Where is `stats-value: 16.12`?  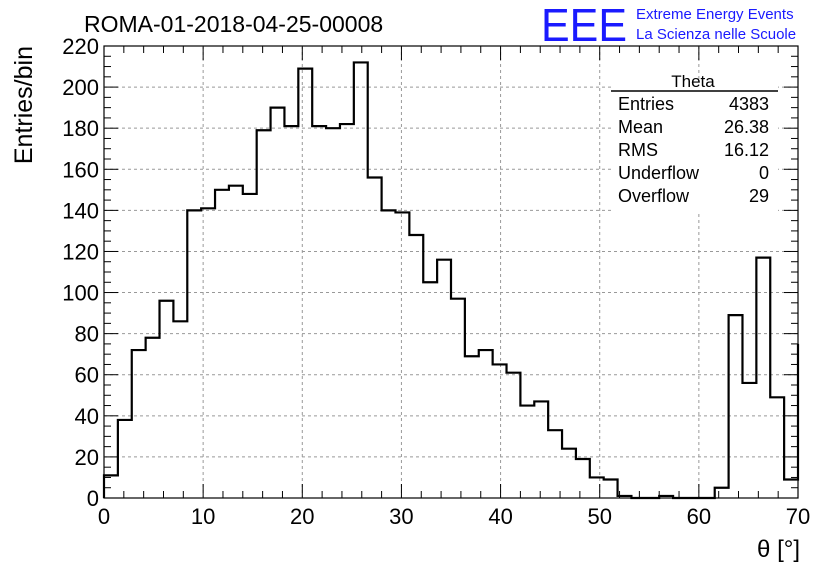 stats-value: 16.12 is located at coordinates (746, 150).